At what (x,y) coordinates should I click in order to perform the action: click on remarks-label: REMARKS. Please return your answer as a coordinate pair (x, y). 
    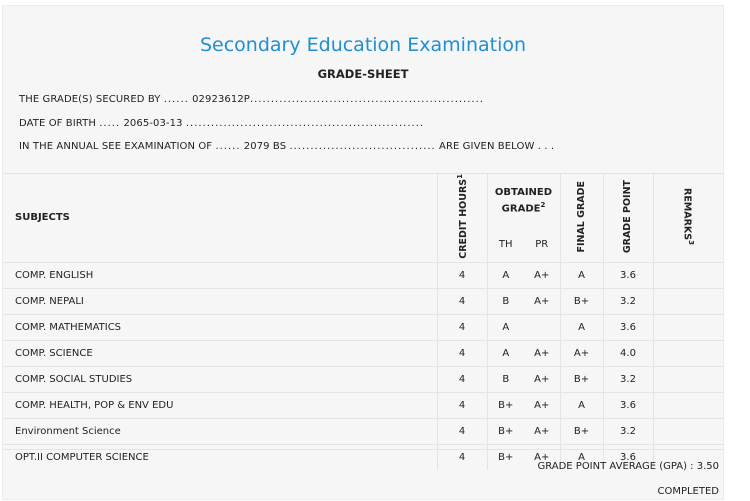
    Looking at the image, I should click on (687, 214).